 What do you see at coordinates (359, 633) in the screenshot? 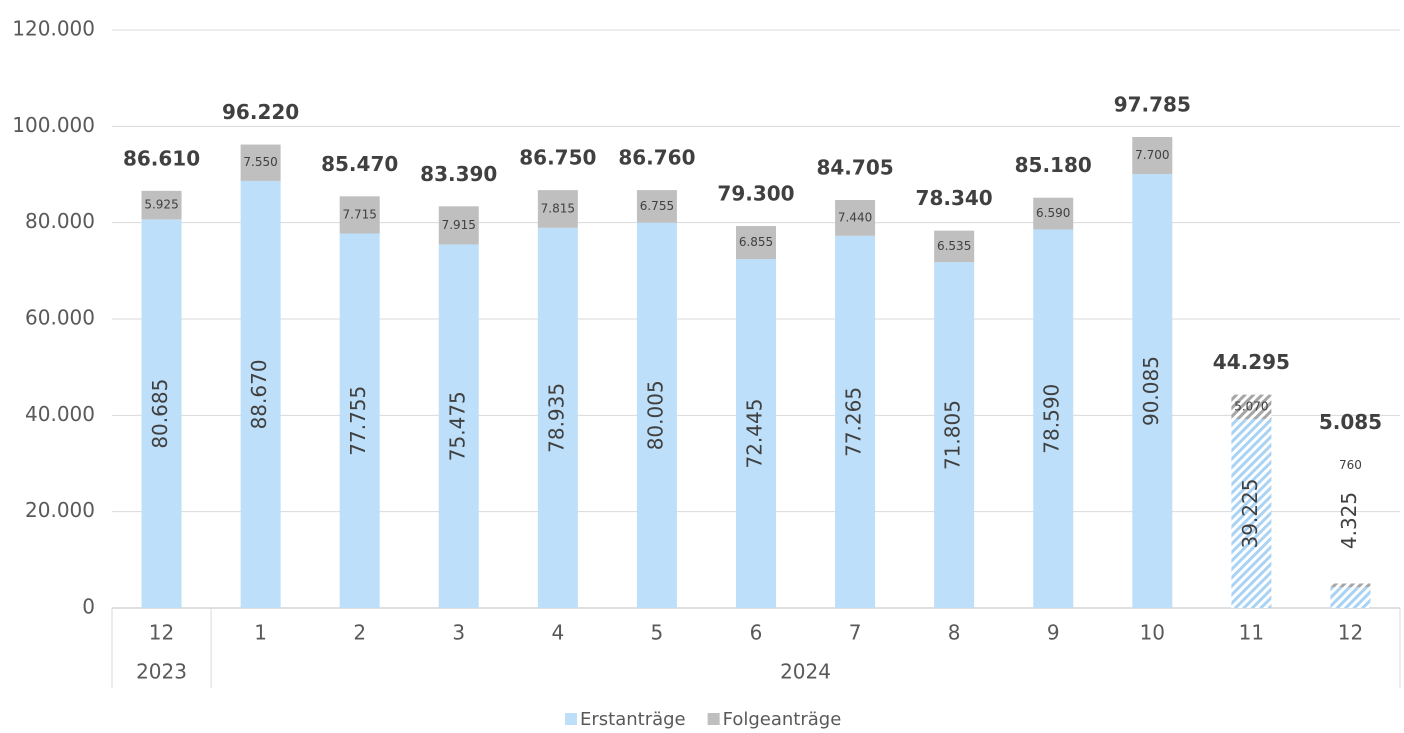
I see `x-tick-label: 2` at bounding box center [359, 633].